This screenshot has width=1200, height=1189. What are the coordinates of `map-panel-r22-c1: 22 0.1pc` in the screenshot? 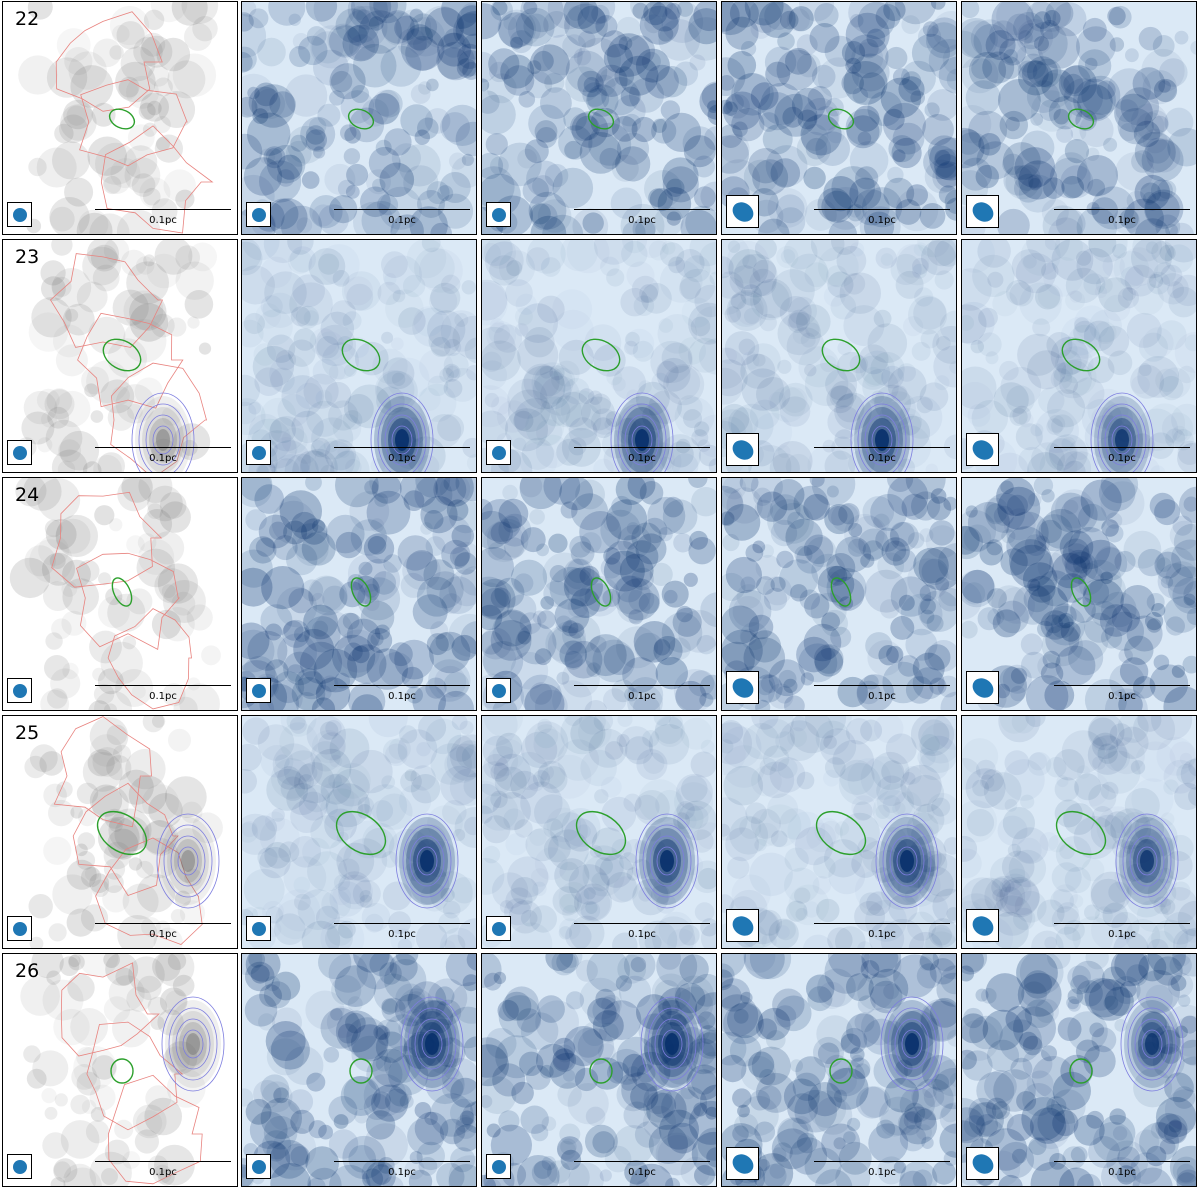 It's located at (120, 118).